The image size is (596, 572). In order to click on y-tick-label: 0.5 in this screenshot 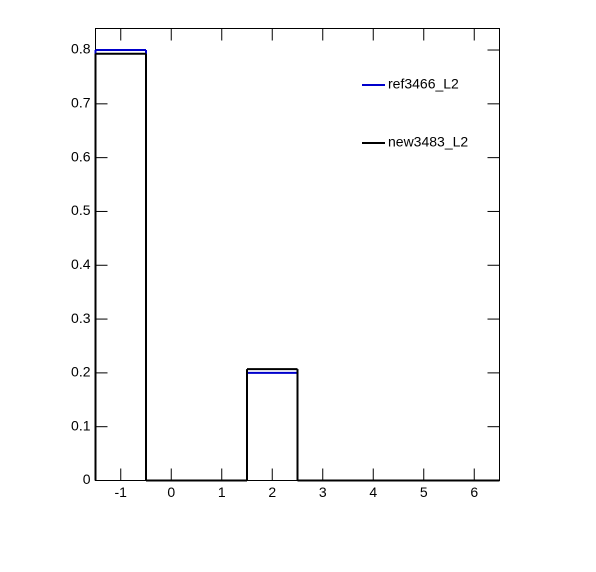, I will do `click(81, 210)`.